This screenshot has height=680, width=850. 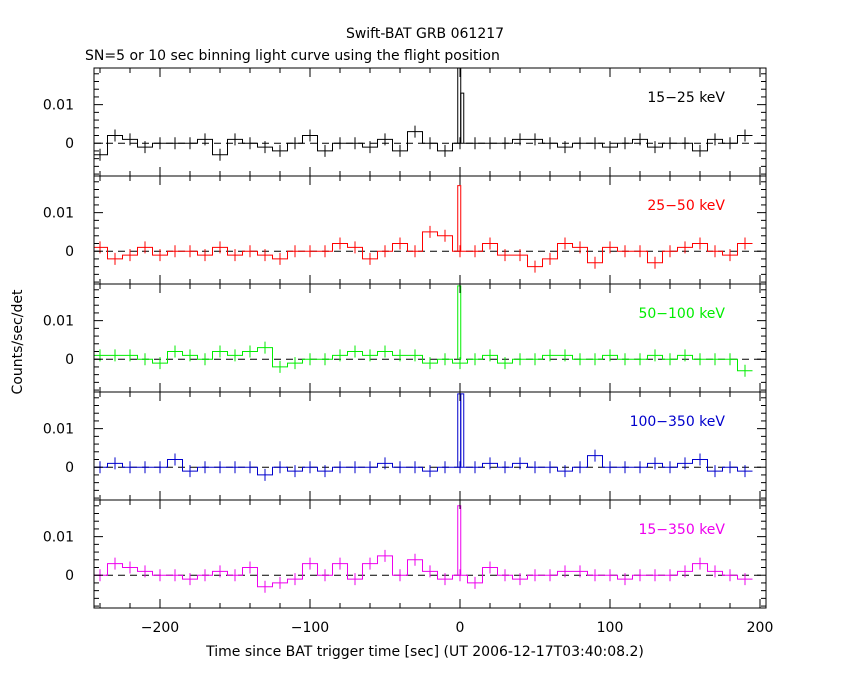 I want to click on chart-title: Swift-BAT GRB 061217, so click(x=425, y=34).